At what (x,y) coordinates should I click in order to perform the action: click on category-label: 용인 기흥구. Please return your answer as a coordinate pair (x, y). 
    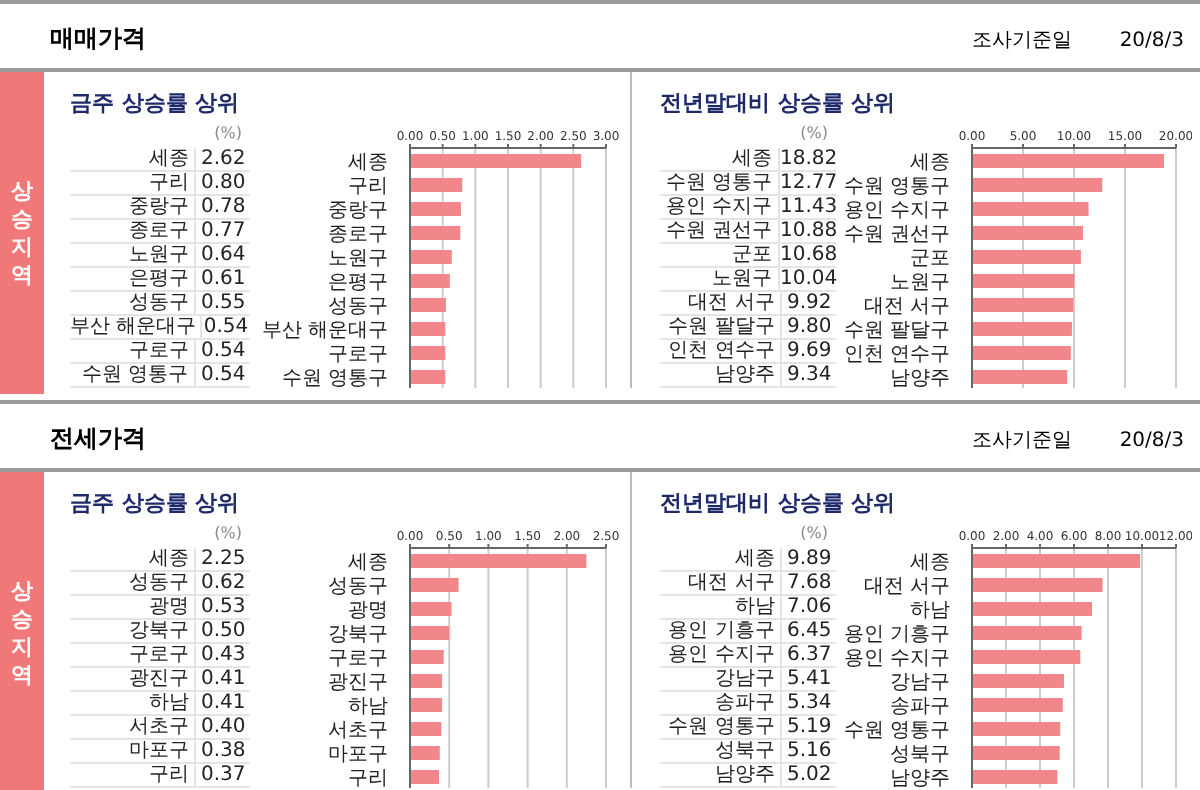
    Looking at the image, I should click on (721, 631).